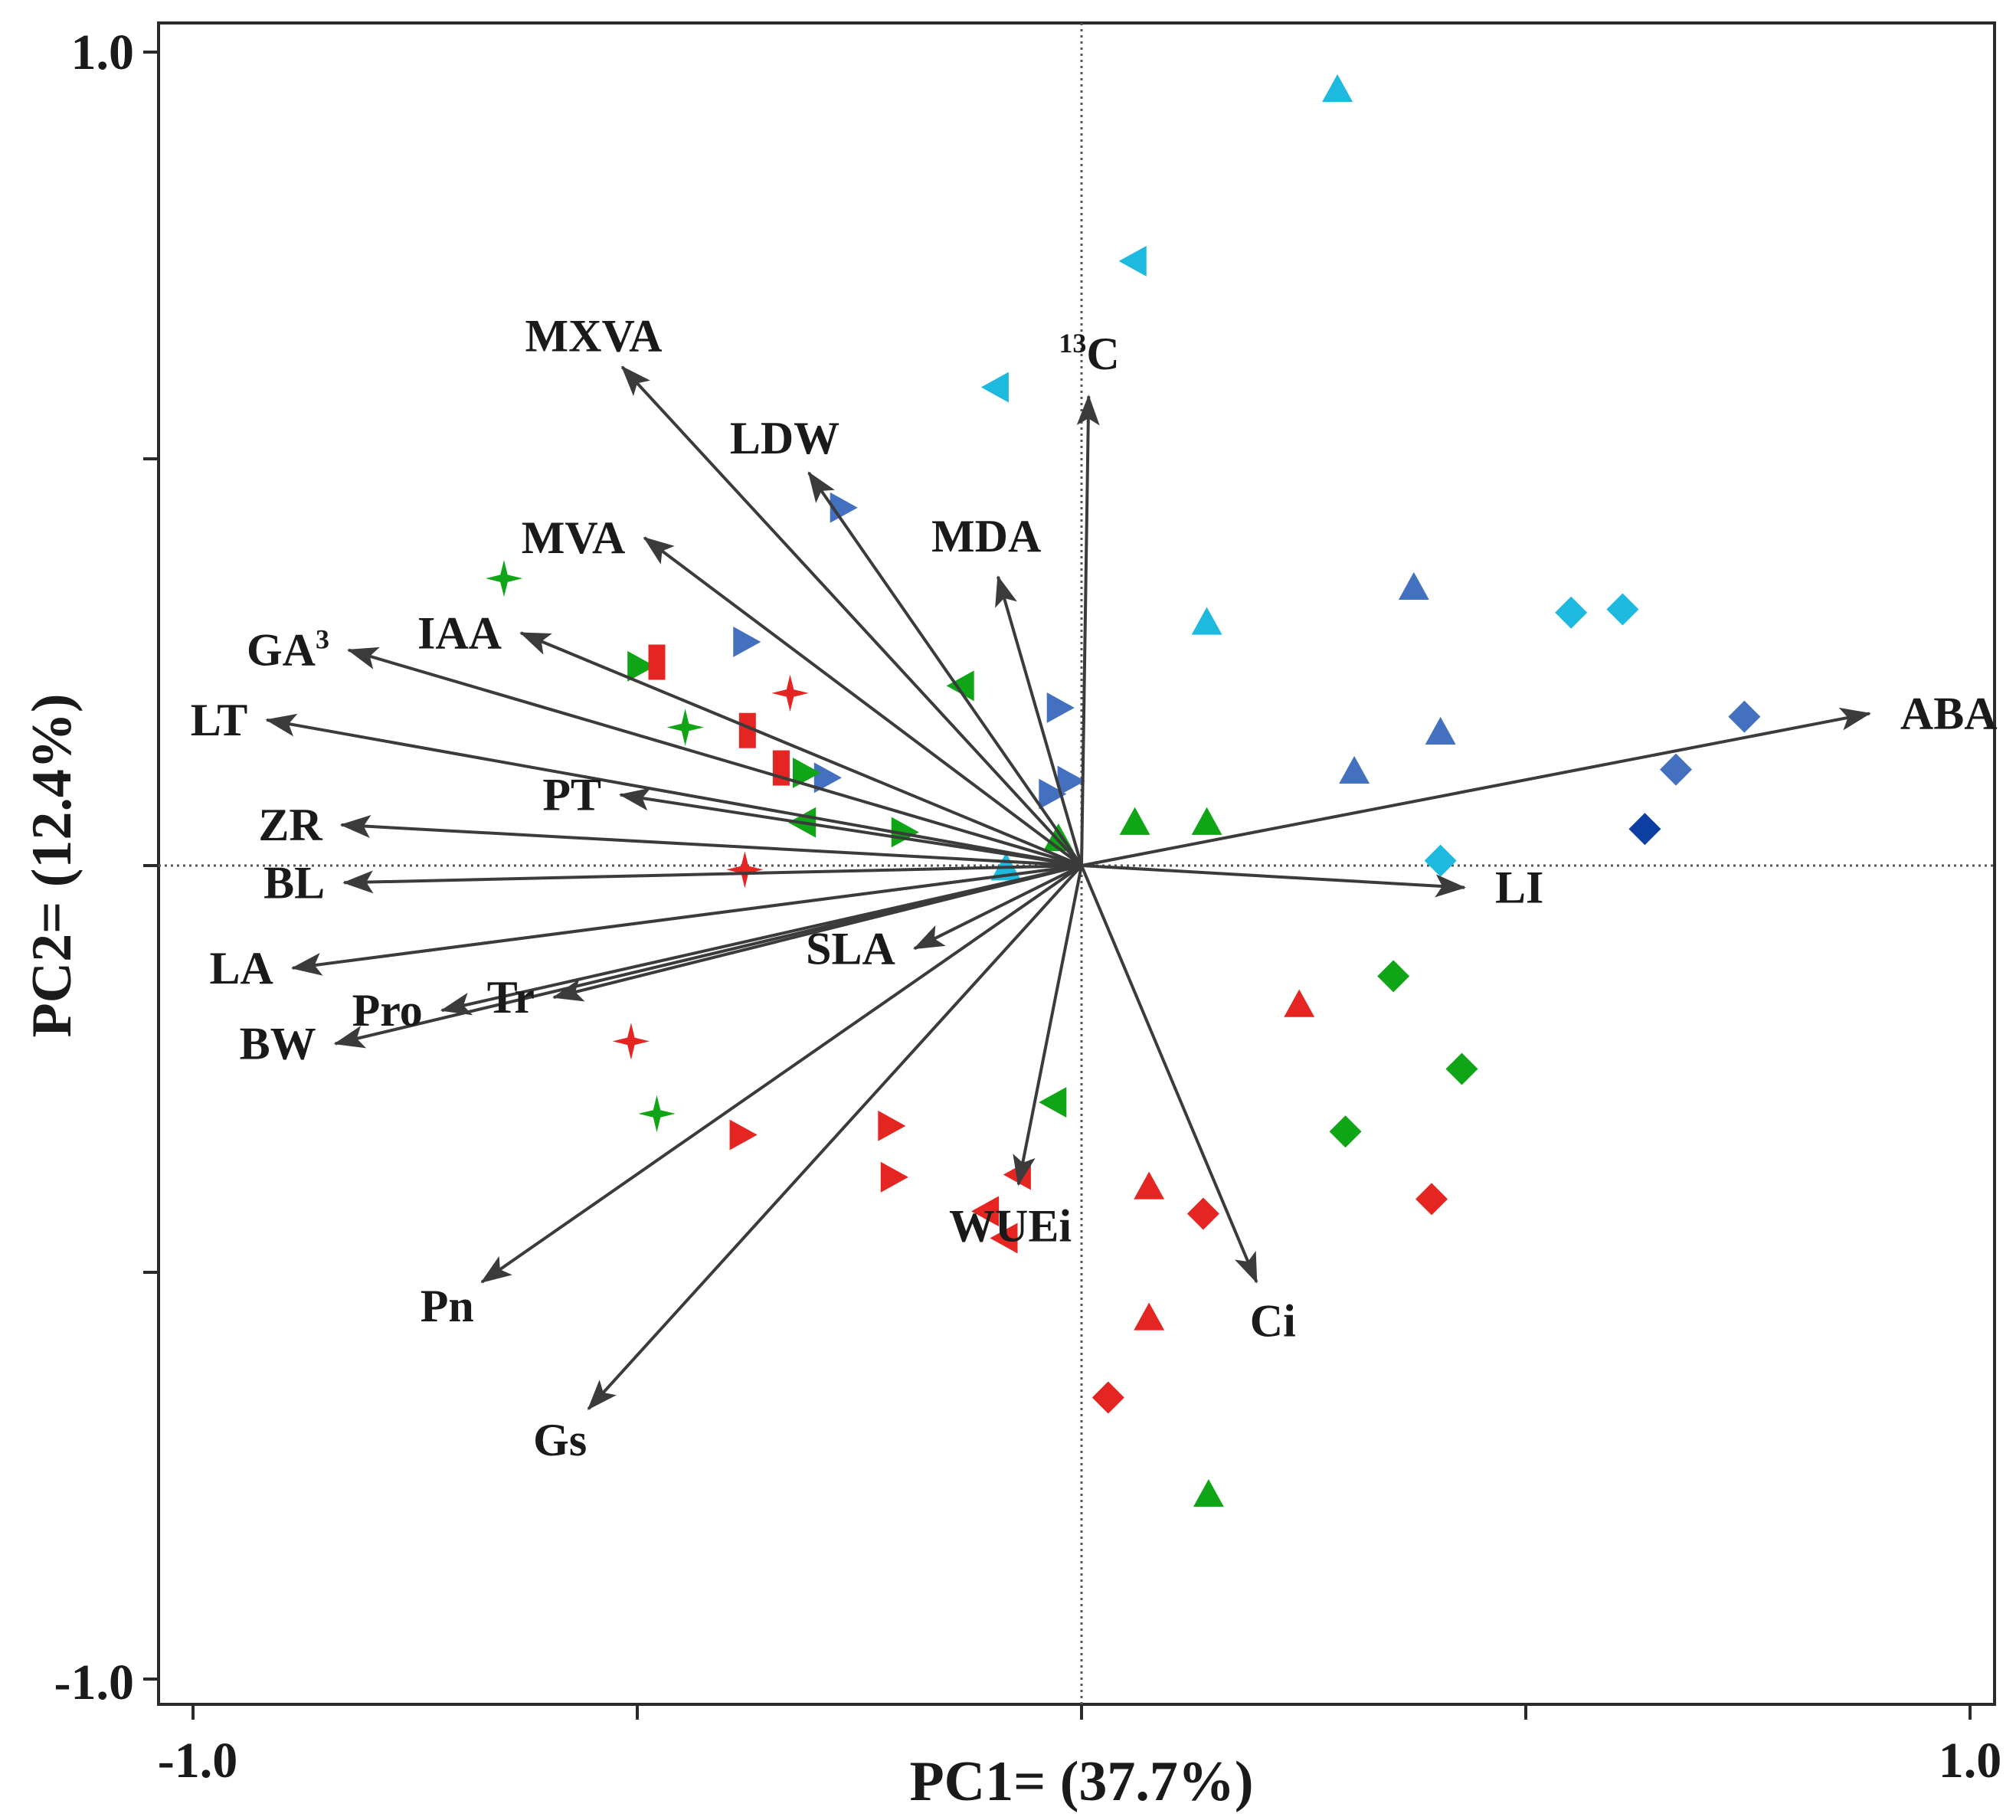 This screenshot has height=1820, width=2016. Describe the element at coordinates (511, 997) in the screenshot. I see `vector-label-tr: Tr` at that location.